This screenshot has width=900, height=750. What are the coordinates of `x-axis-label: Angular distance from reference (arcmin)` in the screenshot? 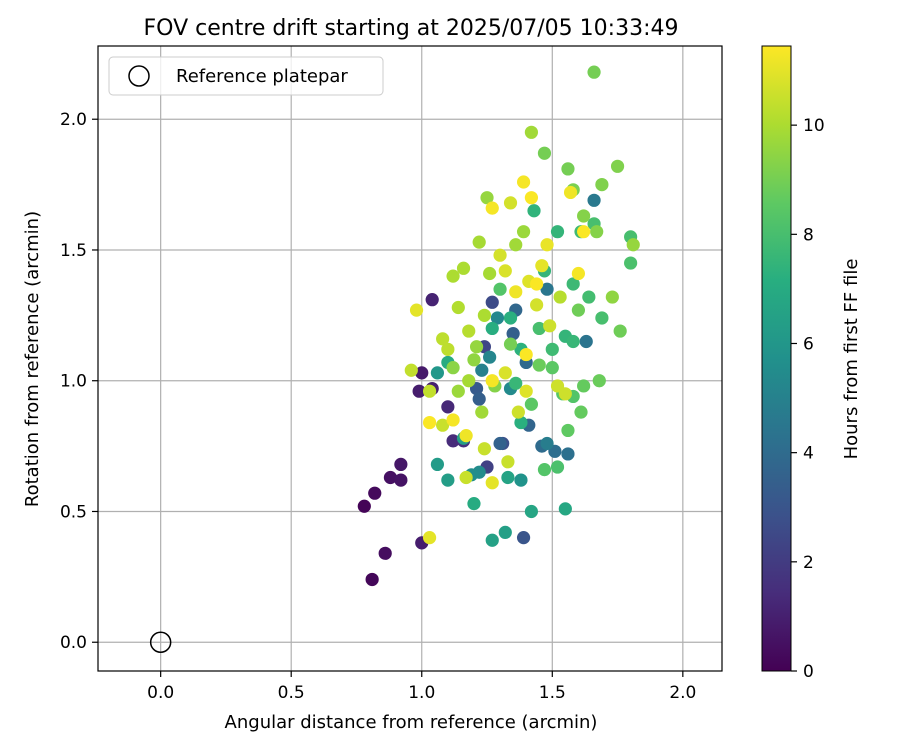 It's located at (411, 722).